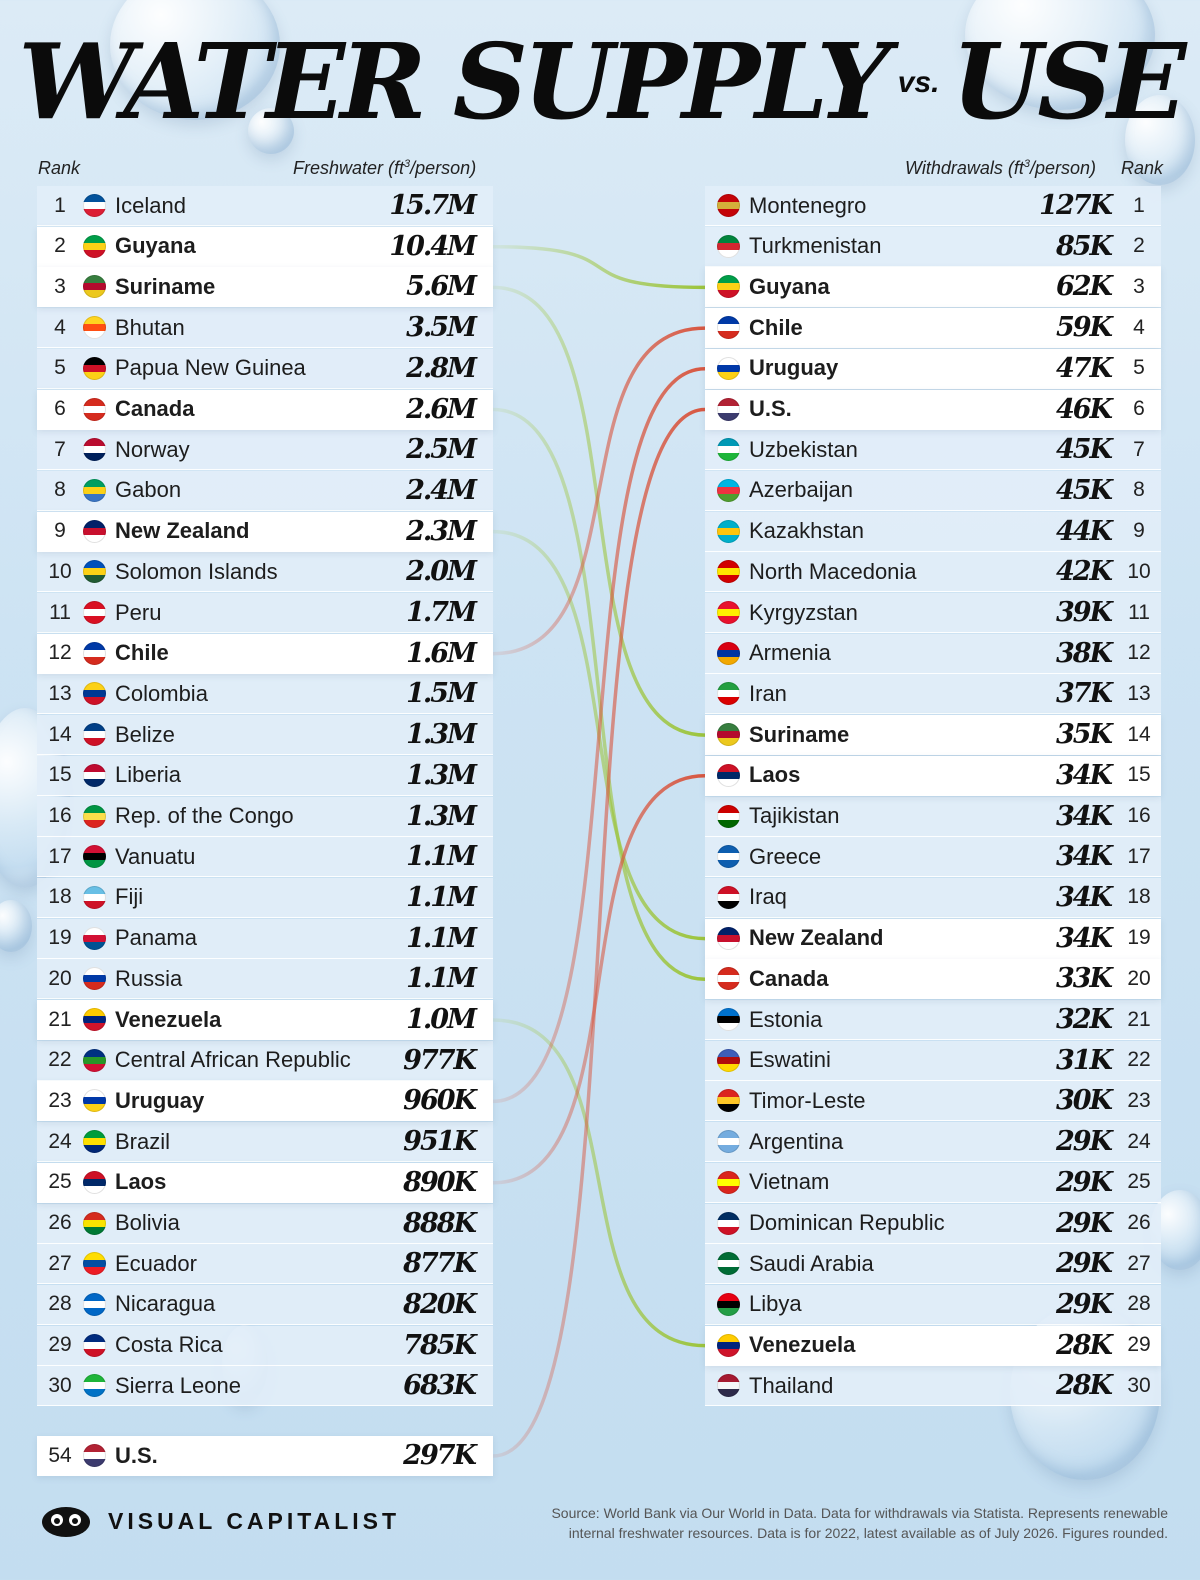 The image size is (1200, 1580). Describe the element at coordinates (150, 205) in the screenshot. I see `country-name: Iceland` at that location.